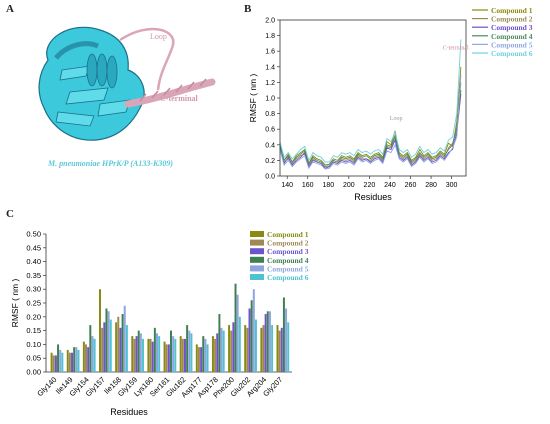  What do you see at coordinates (248, 9) in the screenshot?
I see `panel-b-letter: B` at bounding box center [248, 9].